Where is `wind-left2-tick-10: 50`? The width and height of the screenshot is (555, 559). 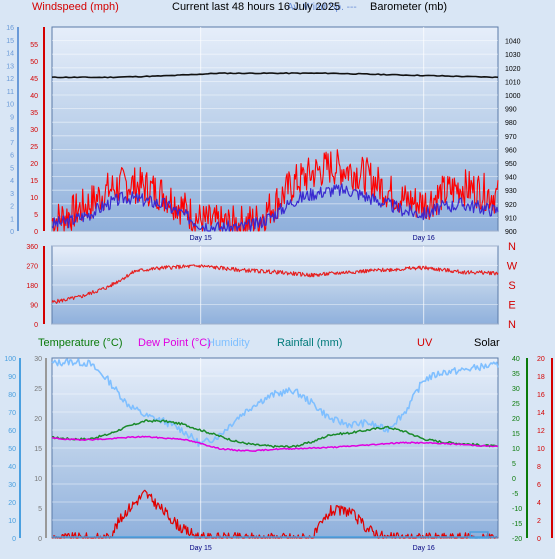
wind-left2-tick-10: 50 is located at coordinates (34, 62).